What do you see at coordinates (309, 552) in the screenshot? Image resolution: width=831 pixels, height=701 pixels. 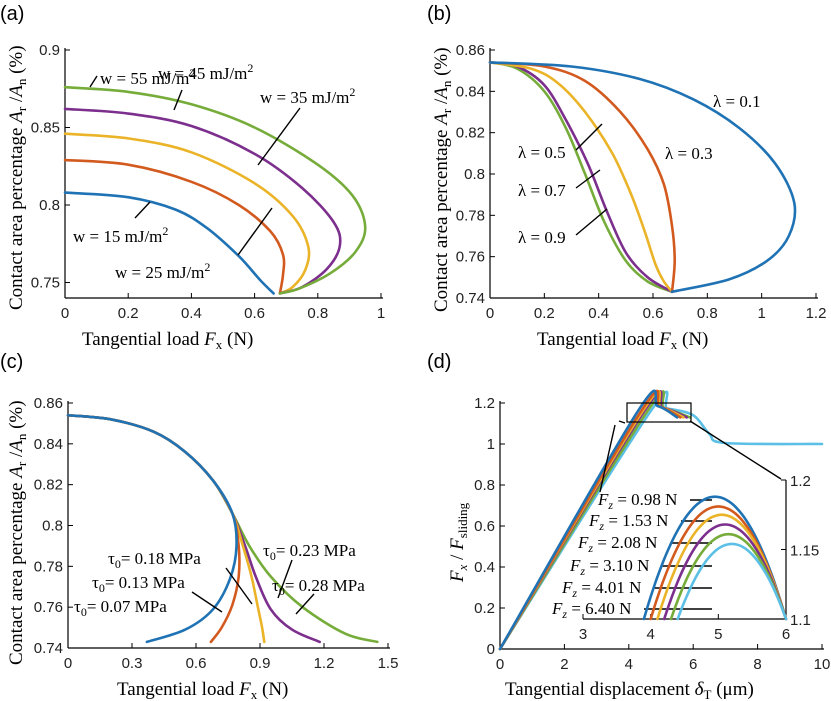 I see `label-t023: τ0= 0.23 MPa` at bounding box center [309, 552].